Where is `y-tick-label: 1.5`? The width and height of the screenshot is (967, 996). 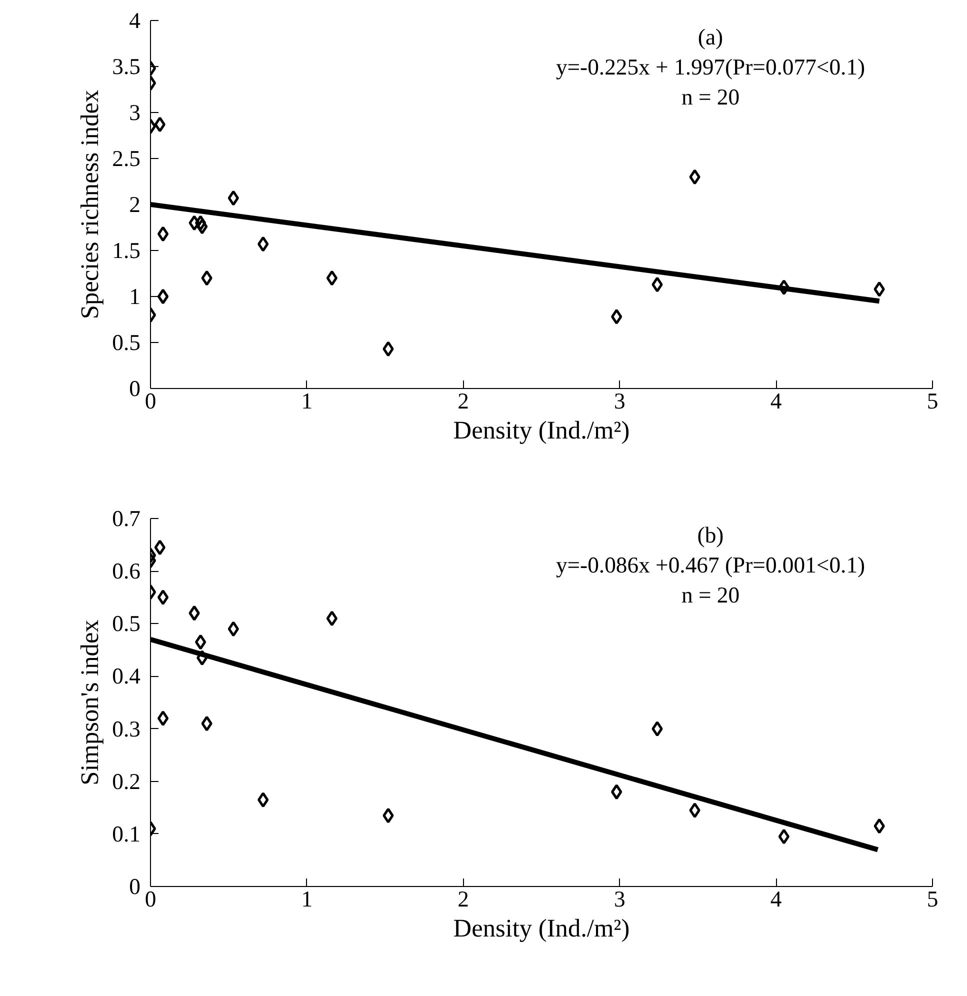
y-tick-label: 1.5 is located at coordinates (126, 250).